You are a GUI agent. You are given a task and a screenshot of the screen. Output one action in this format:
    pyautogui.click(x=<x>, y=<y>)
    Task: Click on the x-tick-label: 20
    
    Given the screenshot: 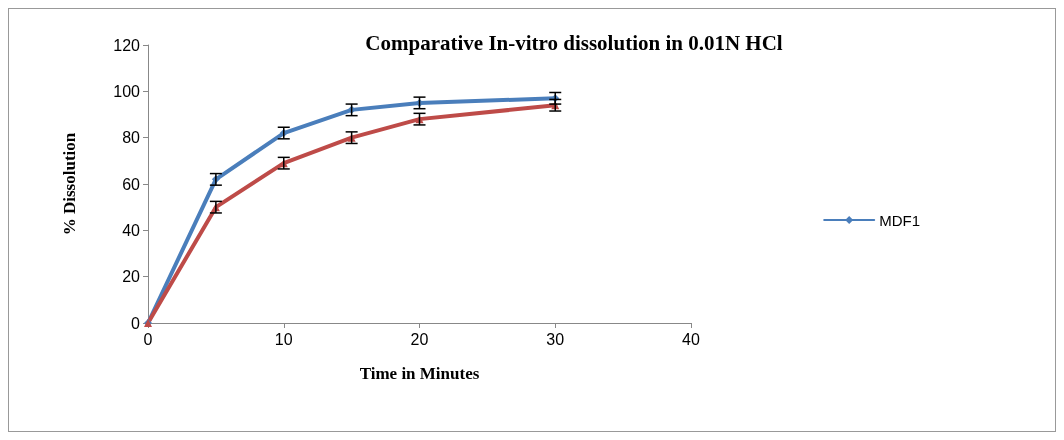 What is the action you would take?
    pyautogui.click(x=419, y=339)
    